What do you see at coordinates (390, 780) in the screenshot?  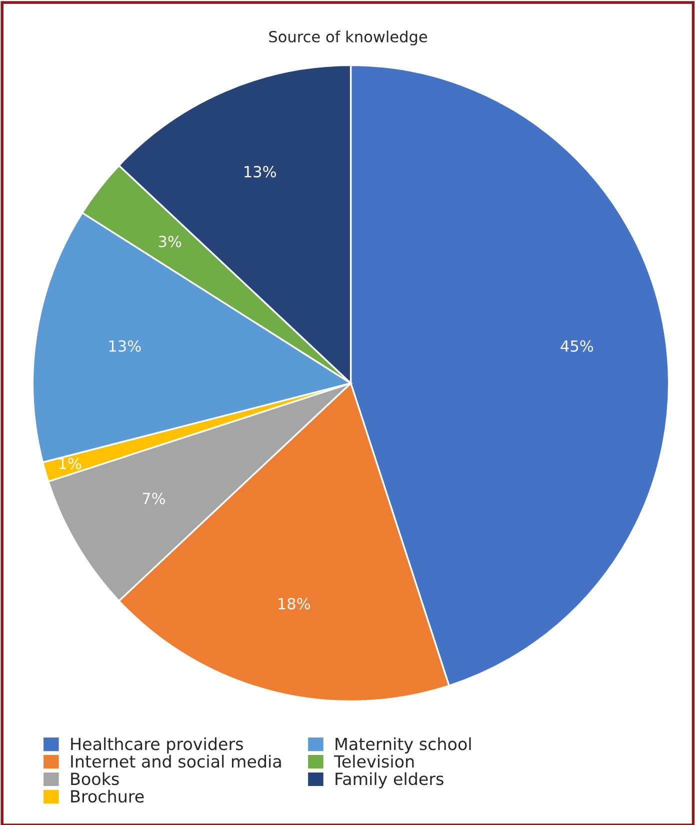 I see `legend-label: Family elders` at bounding box center [390, 780].